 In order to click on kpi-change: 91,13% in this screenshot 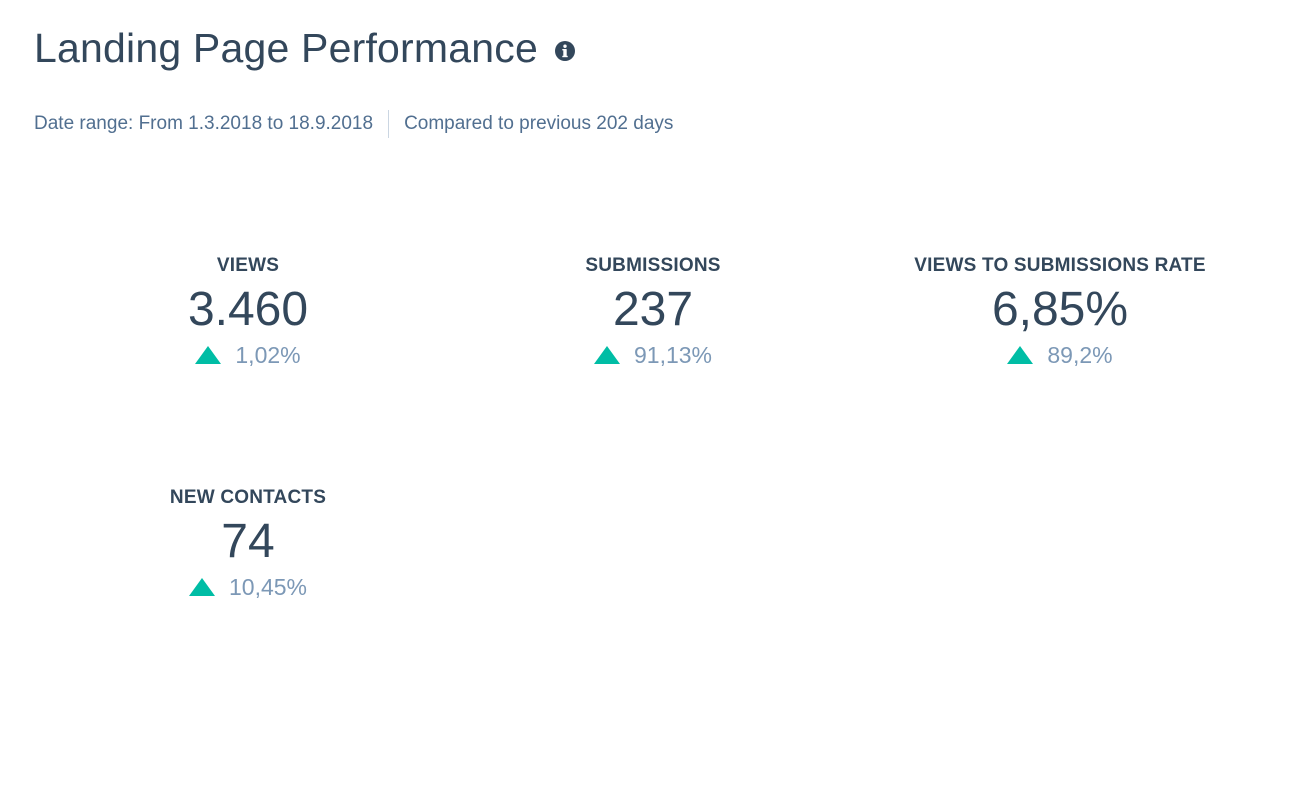, I will do `click(653, 355)`.